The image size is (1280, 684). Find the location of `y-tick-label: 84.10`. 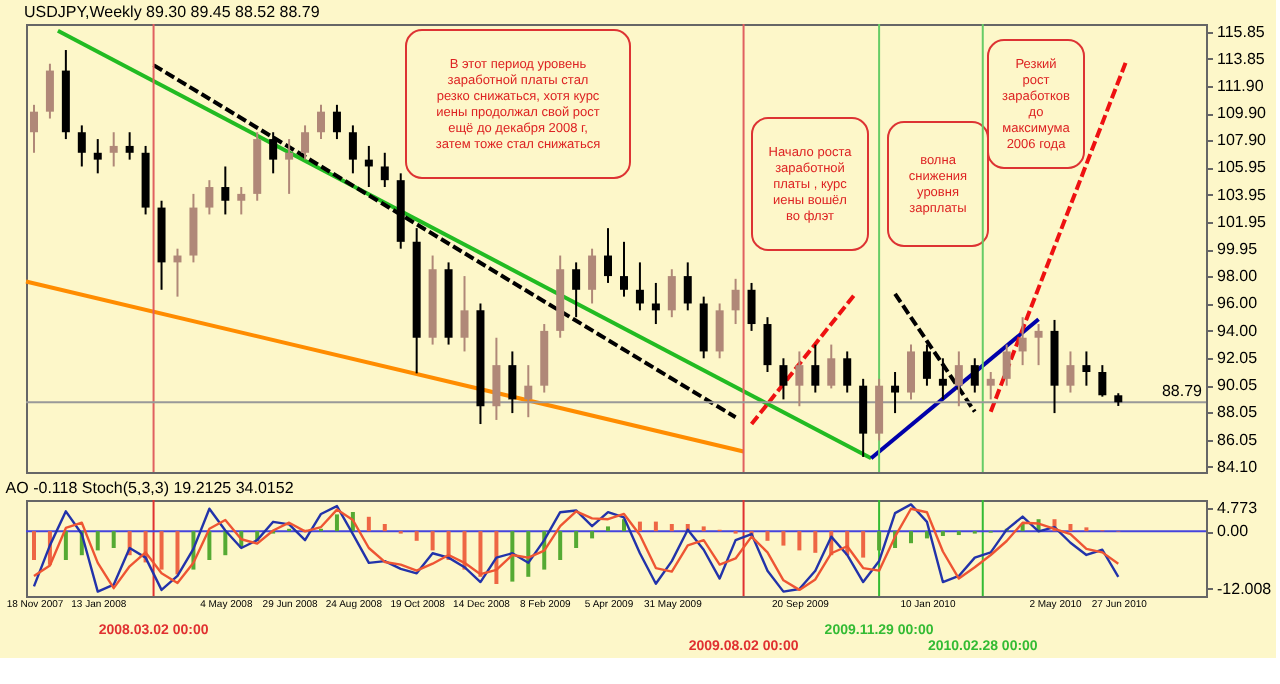

y-tick-label: 84.10 is located at coordinates (1238, 466).